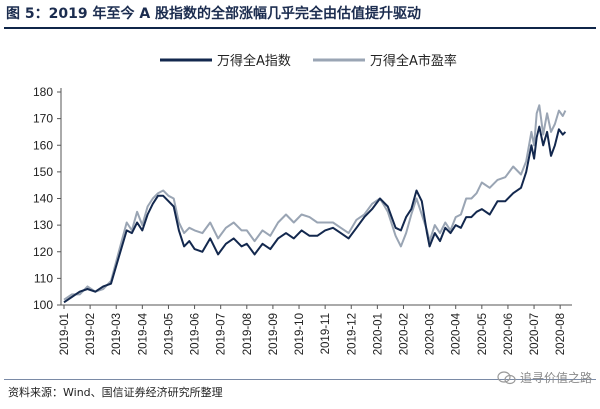 The height and width of the screenshot is (409, 600). Describe the element at coordinates (509, 334) in the screenshot. I see `x-tick-label: 2020-06` at that location.